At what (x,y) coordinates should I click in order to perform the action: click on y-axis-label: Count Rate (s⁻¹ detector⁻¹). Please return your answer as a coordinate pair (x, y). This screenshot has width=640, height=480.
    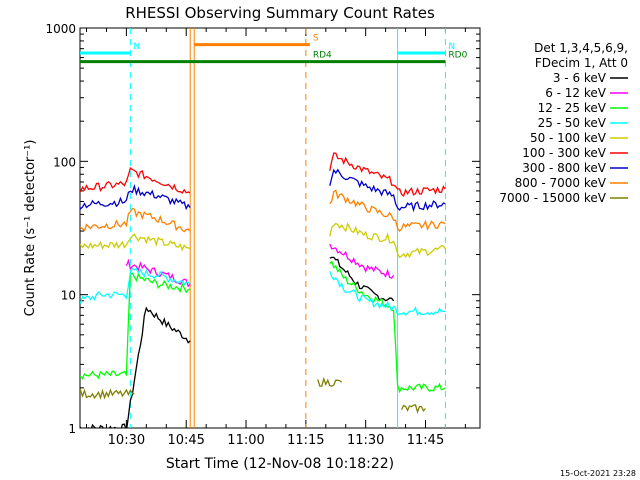
    Looking at the image, I should click on (30, 228).